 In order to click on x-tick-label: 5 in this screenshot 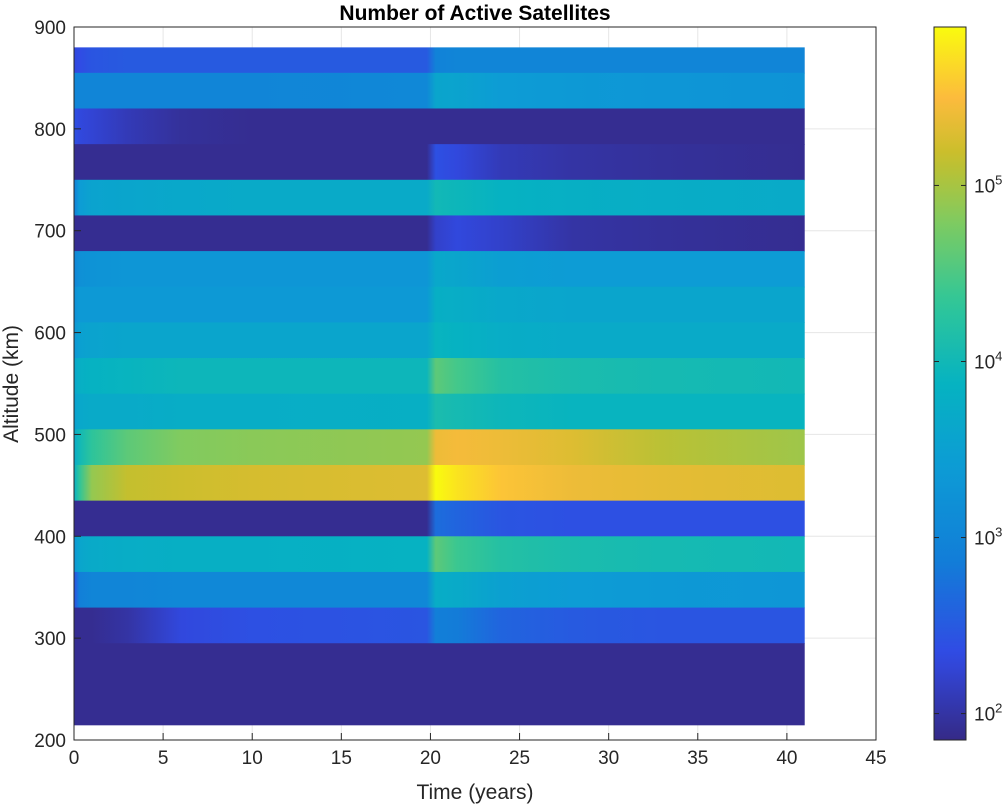, I will do `click(163, 758)`.